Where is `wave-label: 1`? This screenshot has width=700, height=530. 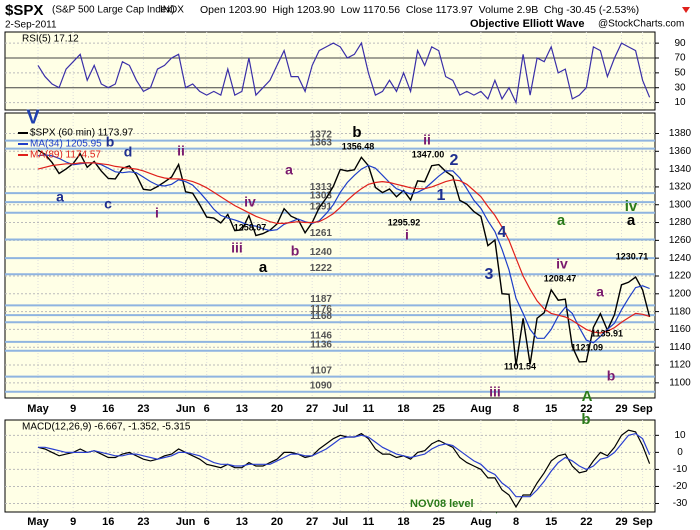 wave-label: 1 is located at coordinates (441, 195).